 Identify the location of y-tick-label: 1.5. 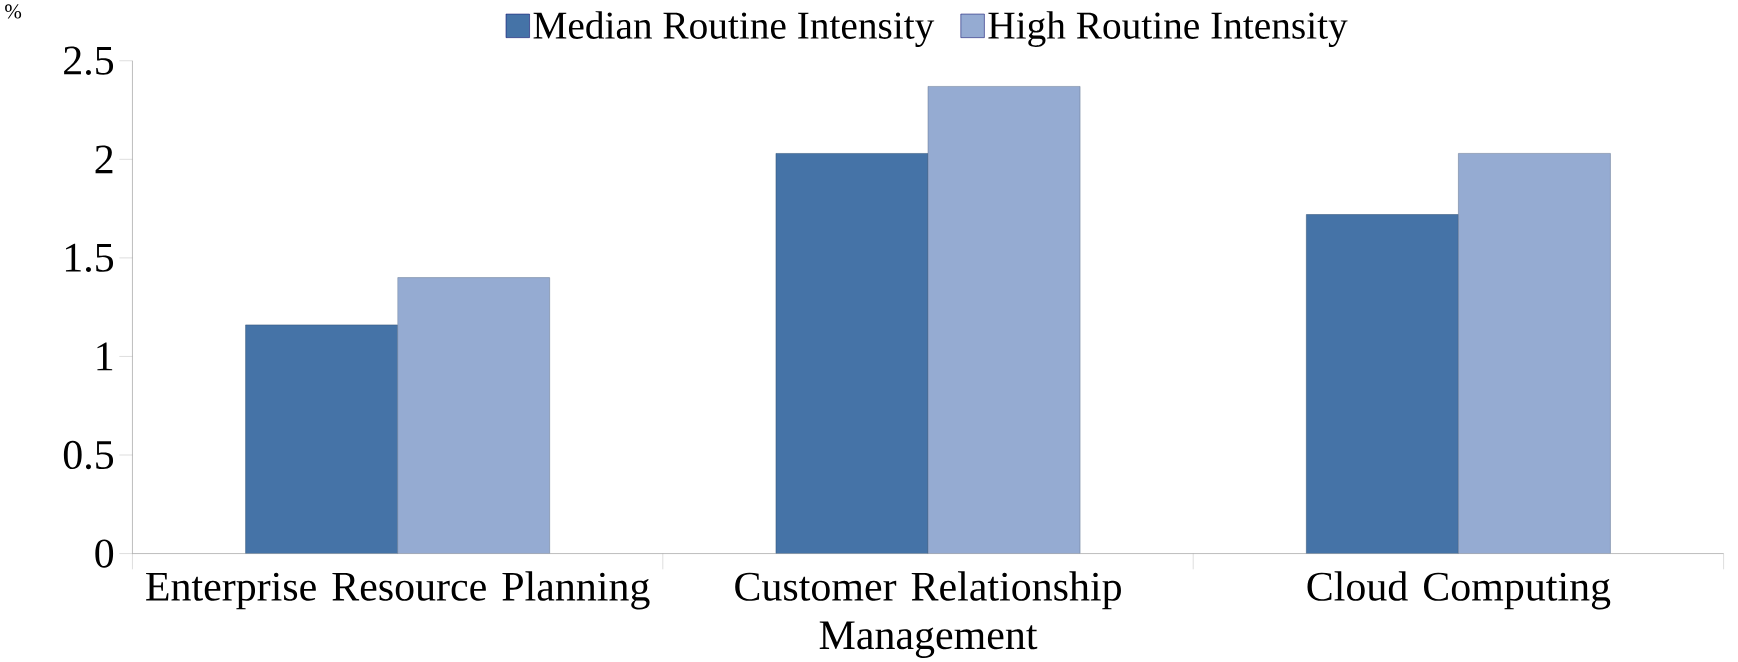
(89, 257).